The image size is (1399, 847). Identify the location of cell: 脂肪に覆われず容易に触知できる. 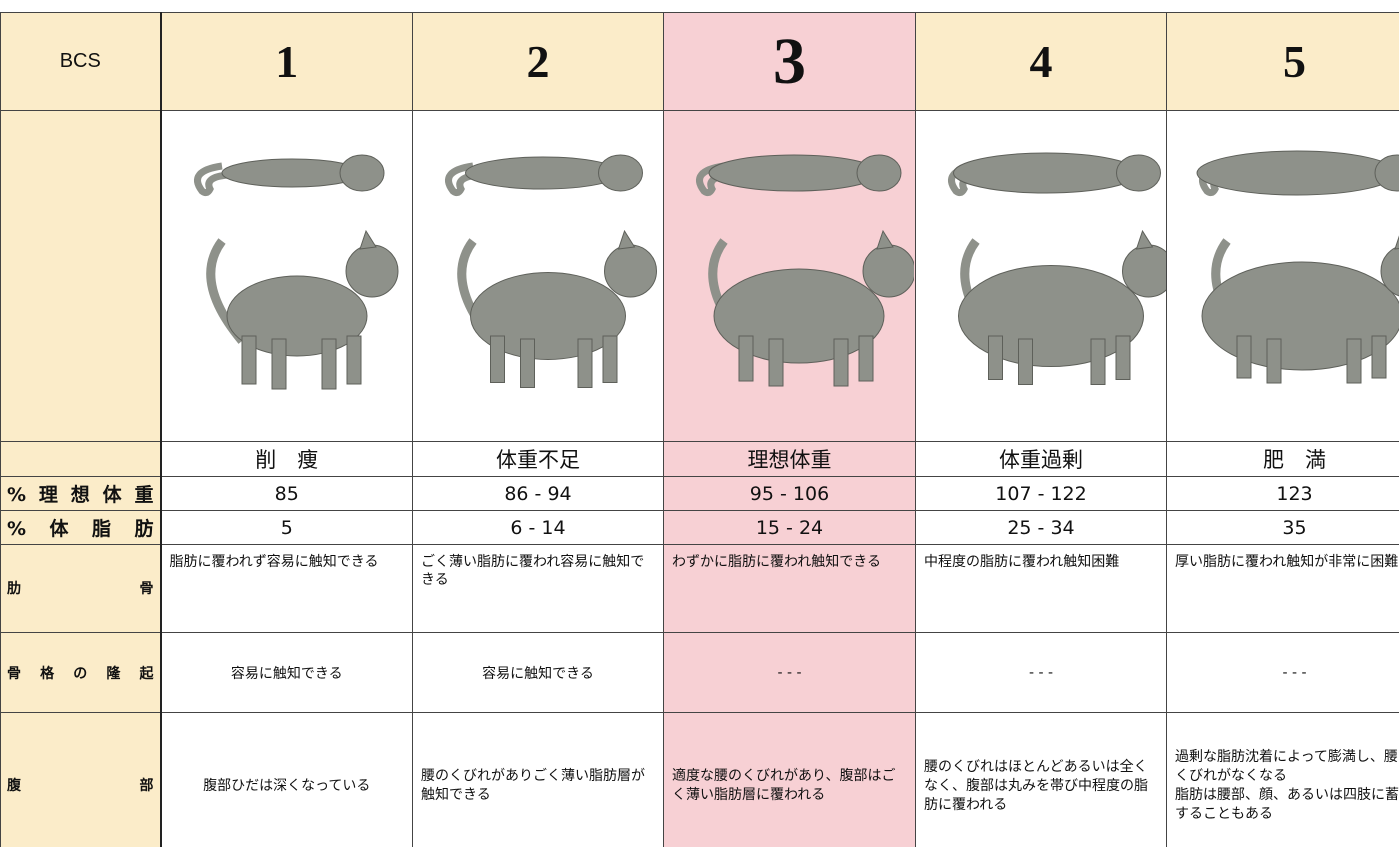
(286, 588).